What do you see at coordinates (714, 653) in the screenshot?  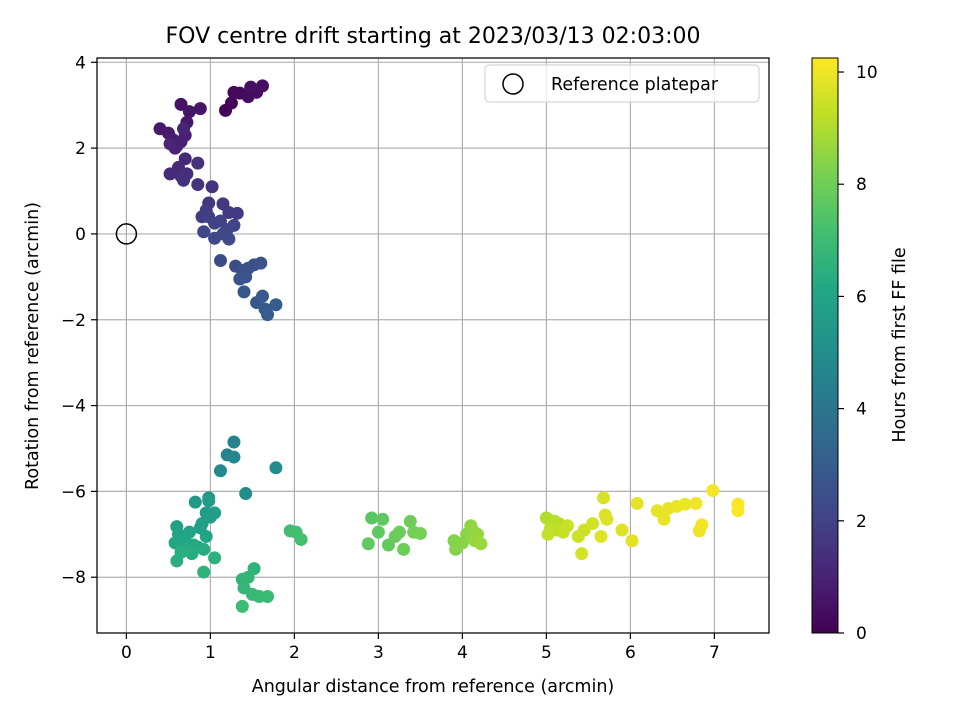 I see `x-tick-label: 7` at bounding box center [714, 653].